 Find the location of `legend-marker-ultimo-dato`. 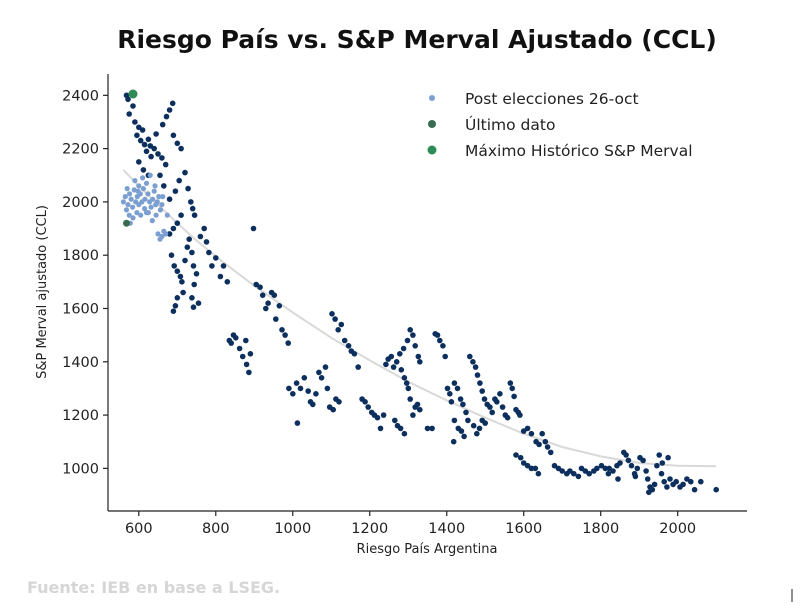

legend-marker-ultimo-dato is located at coordinates (432, 124).